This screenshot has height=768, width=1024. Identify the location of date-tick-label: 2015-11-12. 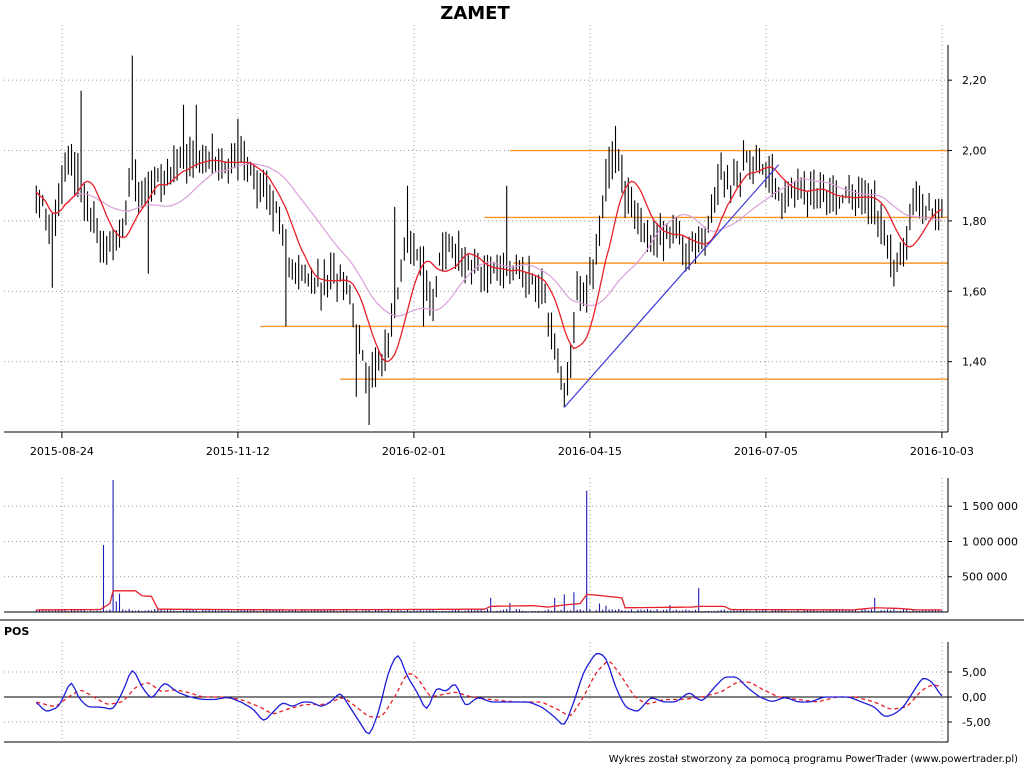
(238, 451).